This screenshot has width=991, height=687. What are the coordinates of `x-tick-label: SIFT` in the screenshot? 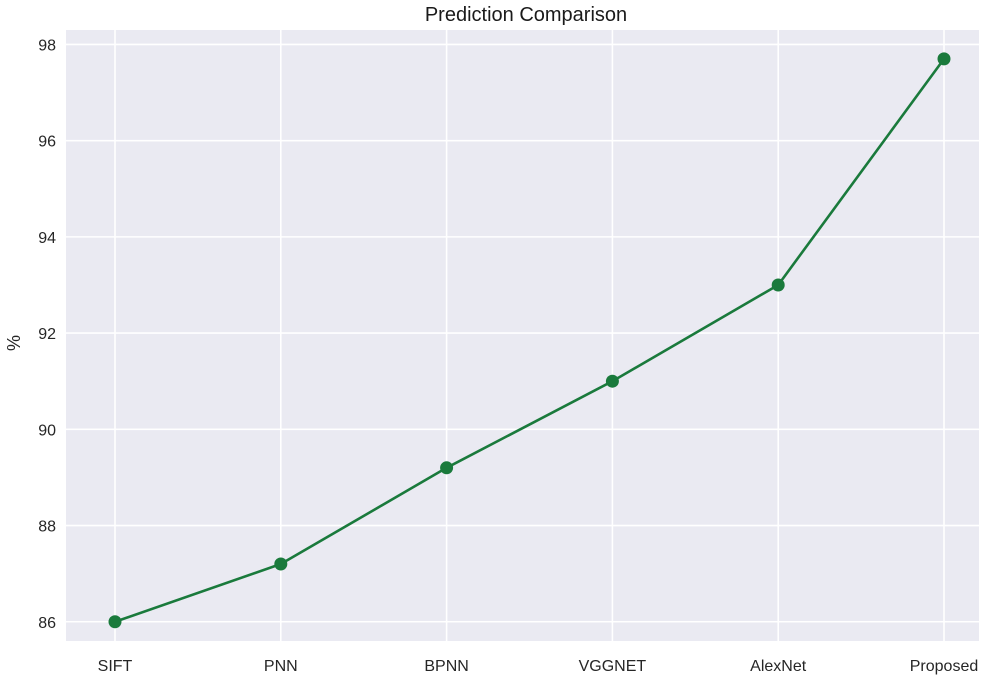 It's located at (115, 666).